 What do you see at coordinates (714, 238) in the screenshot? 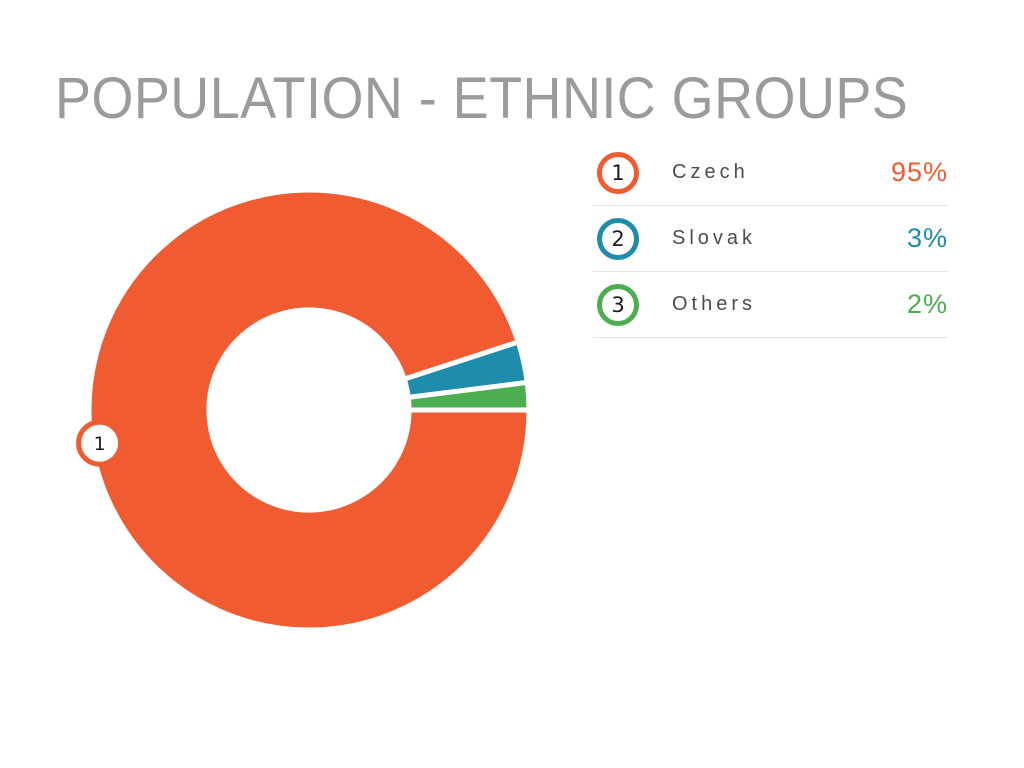
I see `legend-label: Slovak` at bounding box center [714, 238].